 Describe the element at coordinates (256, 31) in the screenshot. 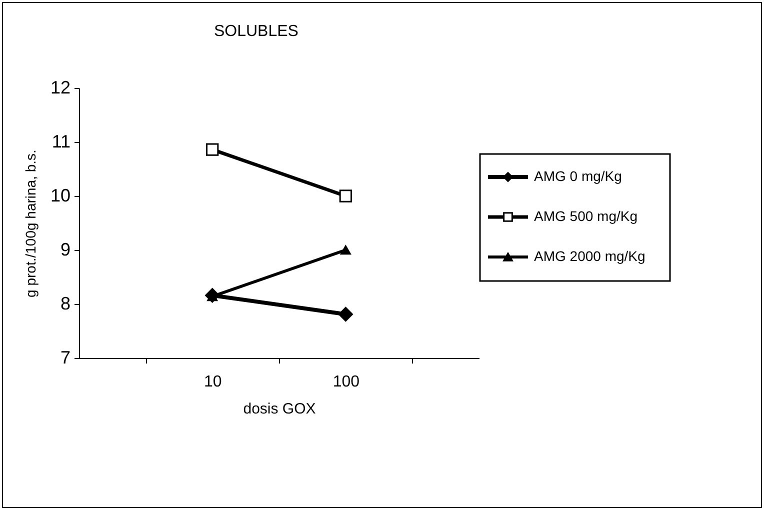

I see `chart-title: SOLUBLES` at that location.